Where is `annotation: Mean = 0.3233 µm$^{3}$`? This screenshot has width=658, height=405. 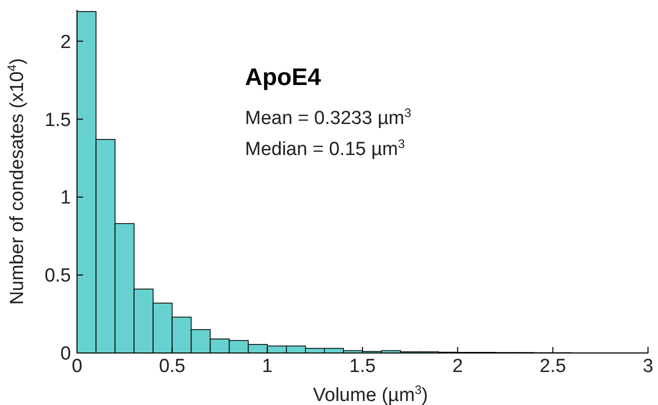
annotation: Mean = 0.3233 µm$^{3}$ is located at coordinates (328, 117).